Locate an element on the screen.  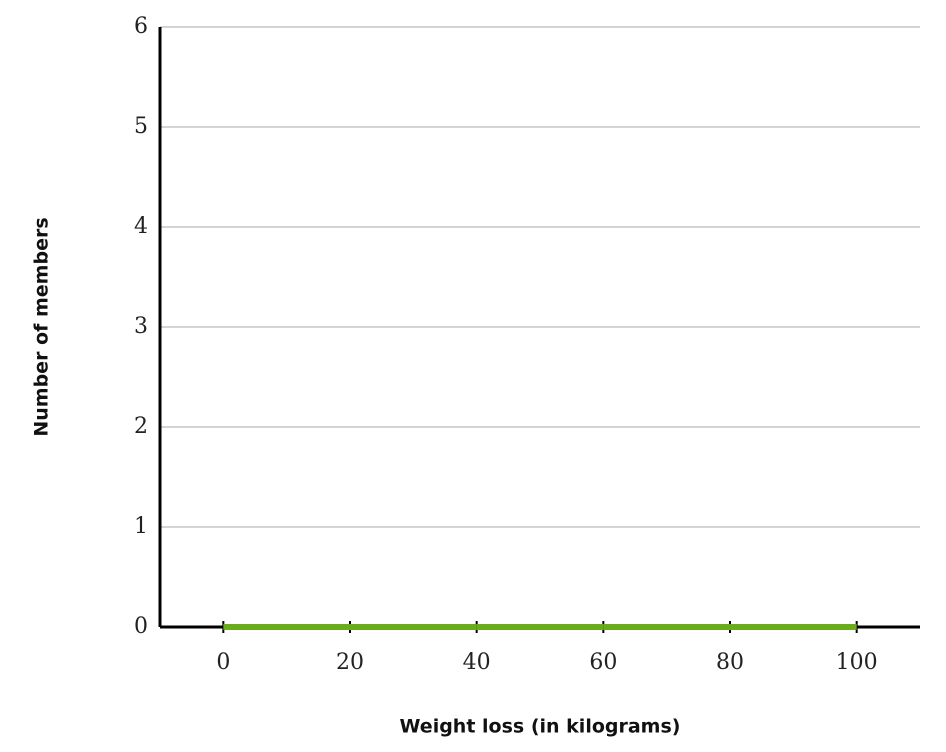
y-tick-label: 4 is located at coordinates (141, 226).